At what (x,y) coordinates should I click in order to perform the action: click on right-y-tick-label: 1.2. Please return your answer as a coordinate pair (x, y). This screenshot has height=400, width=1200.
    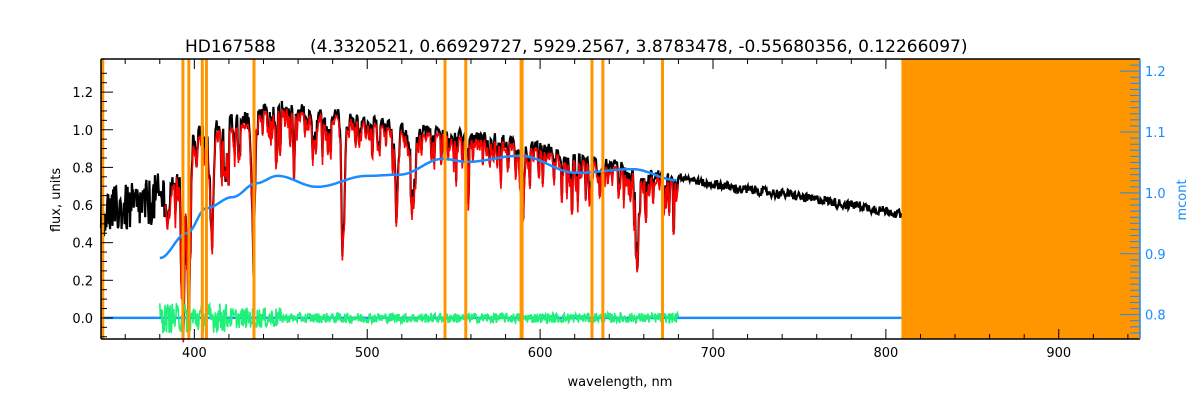
    Looking at the image, I should click on (1155, 72).